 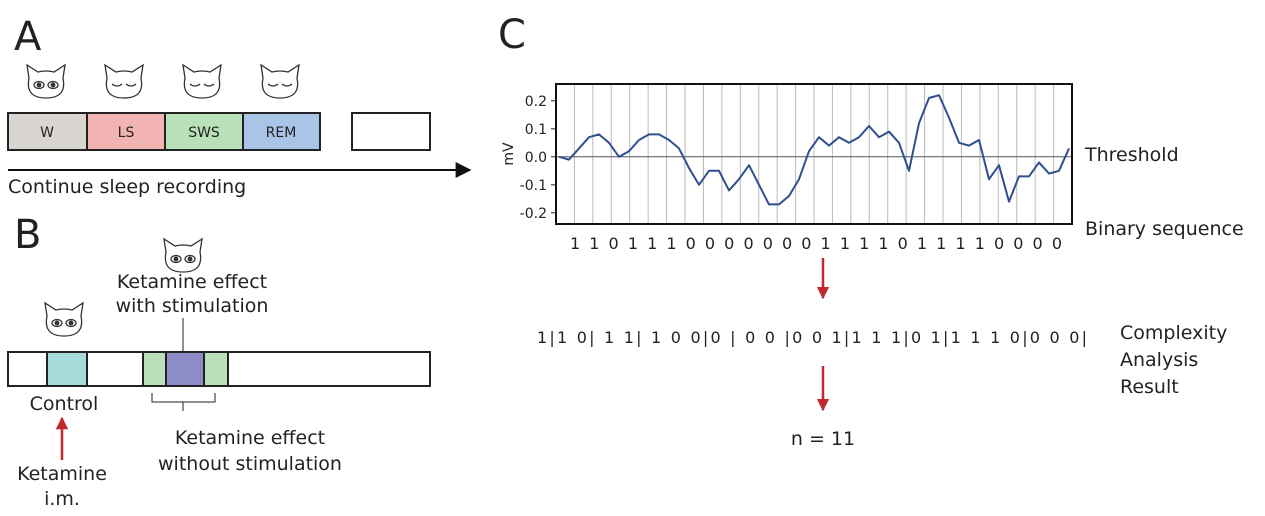 What do you see at coordinates (1131, 155) in the screenshot?
I see `label: Threshold` at bounding box center [1131, 155].